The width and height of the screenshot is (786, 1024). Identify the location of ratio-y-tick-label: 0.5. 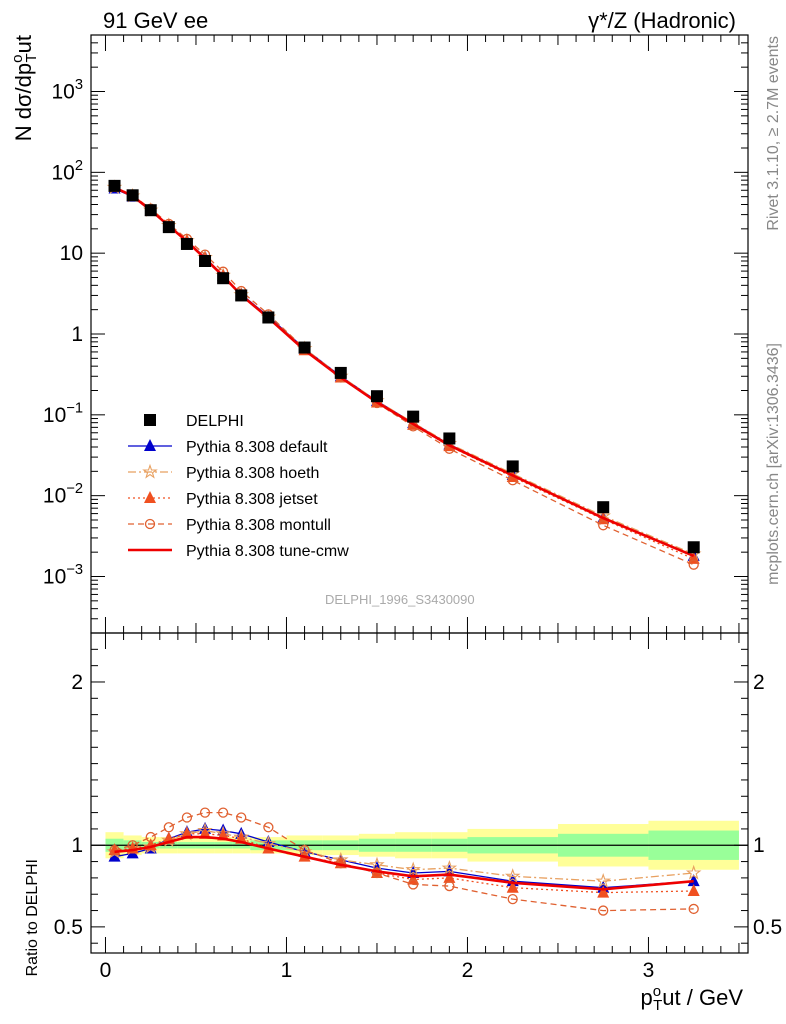
(68, 927).